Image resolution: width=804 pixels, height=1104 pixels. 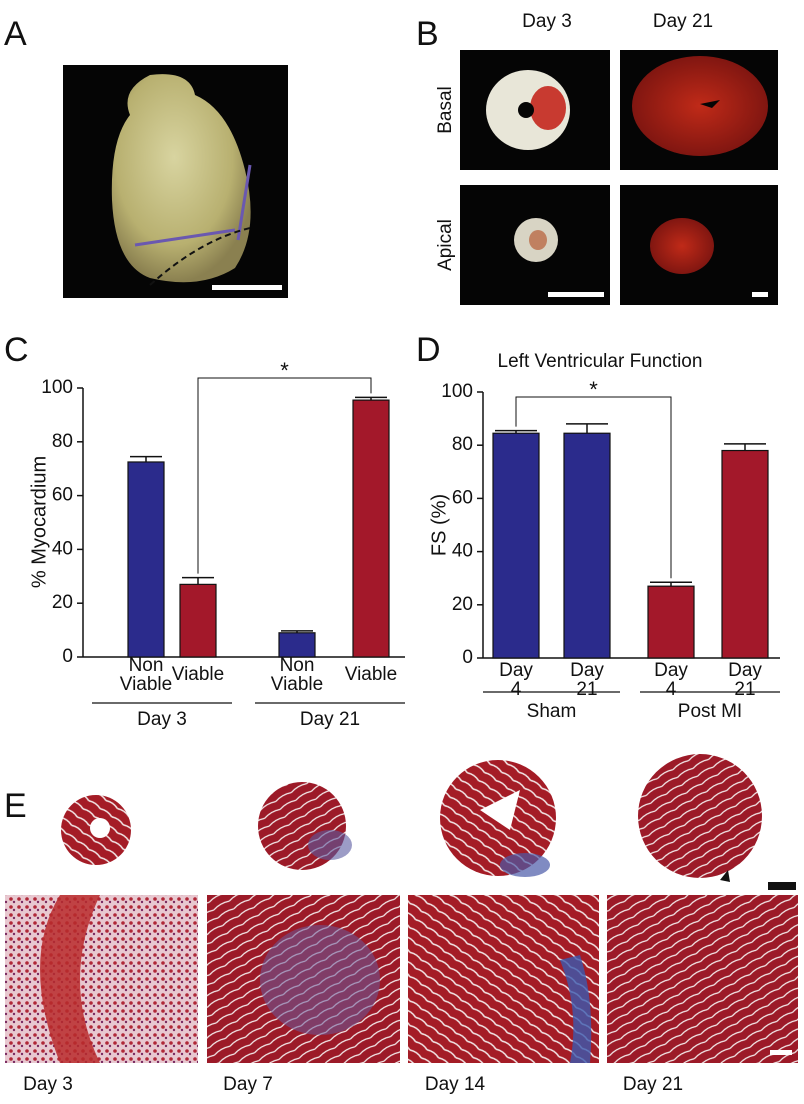 What do you see at coordinates (330, 719) in the screenshot?
I see `group-label: Day 21` at bounding box center [330, 719].